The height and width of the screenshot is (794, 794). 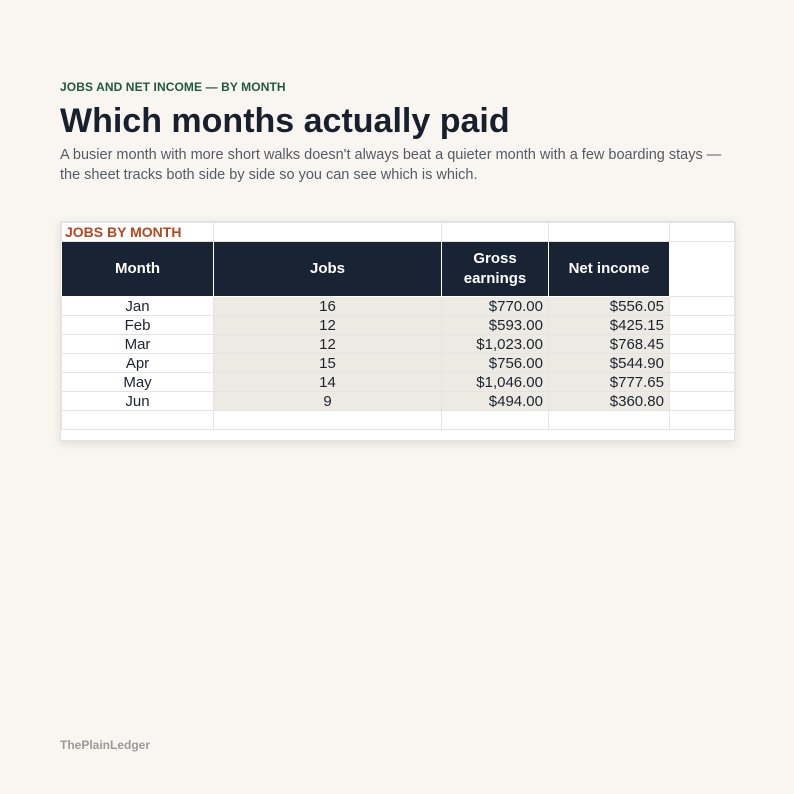 What do you see at coordinates (137, 401) in the screenshot?
I see `month-cell: Jun` at bounding box center [137, 401].